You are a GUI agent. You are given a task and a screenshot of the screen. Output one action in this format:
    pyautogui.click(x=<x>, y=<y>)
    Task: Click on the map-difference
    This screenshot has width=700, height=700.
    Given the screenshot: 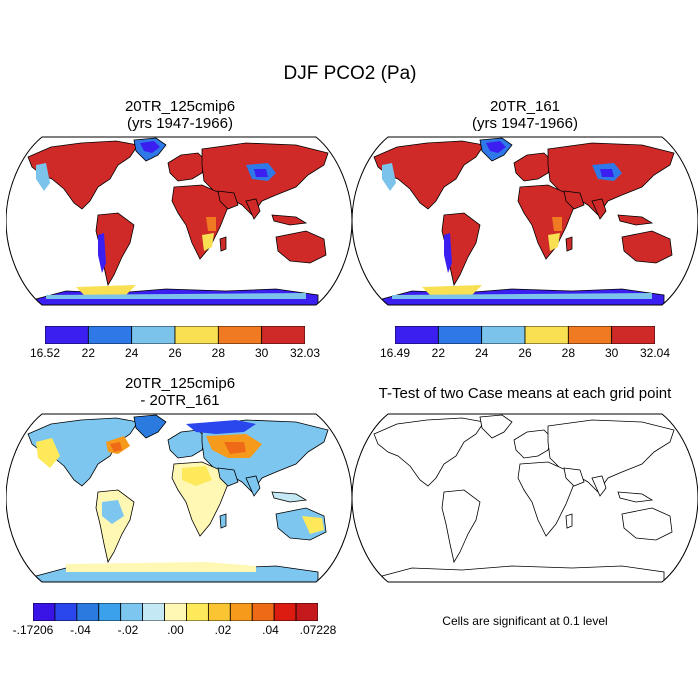 What is the action you would take?
    pyautogui.click(x=179, y=498)
    